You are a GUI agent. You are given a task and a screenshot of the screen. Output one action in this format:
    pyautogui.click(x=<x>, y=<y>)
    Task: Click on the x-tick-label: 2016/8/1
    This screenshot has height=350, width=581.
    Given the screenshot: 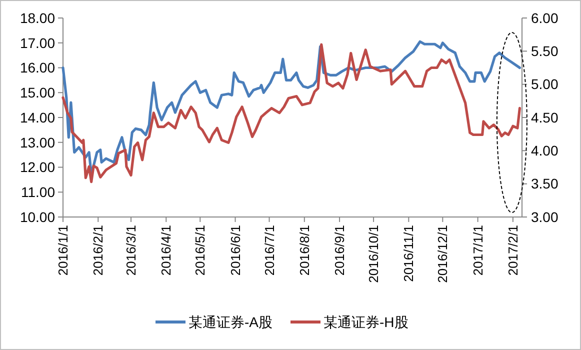 What is the action you would take?
    pyautogui.click(x=304, y=250)
    